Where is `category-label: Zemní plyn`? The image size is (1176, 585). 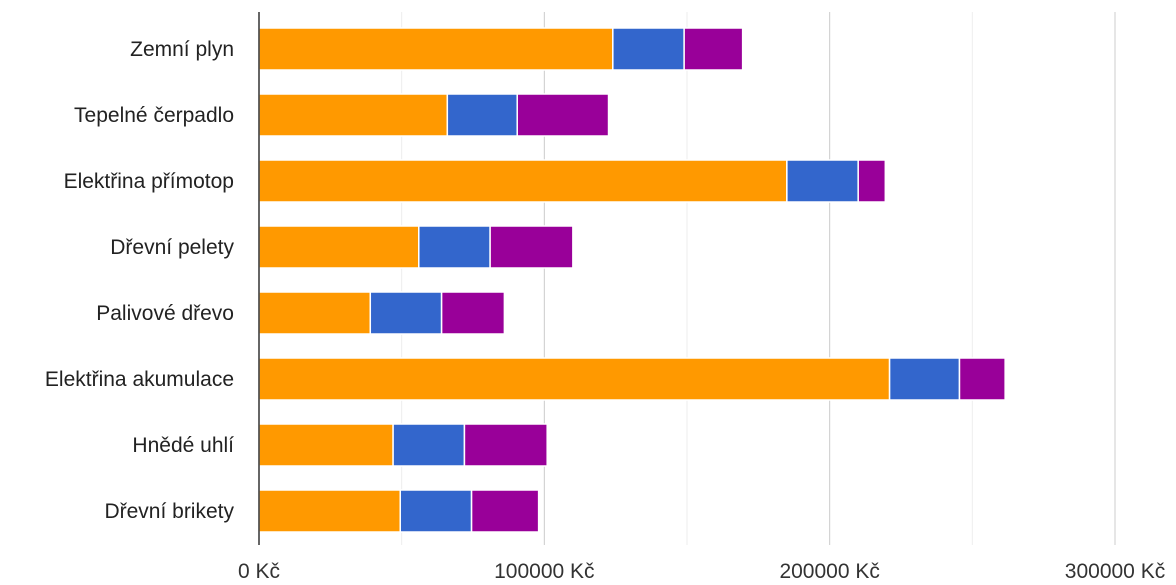
category-label: Zemní plyn is located at coordinates (182, 49).